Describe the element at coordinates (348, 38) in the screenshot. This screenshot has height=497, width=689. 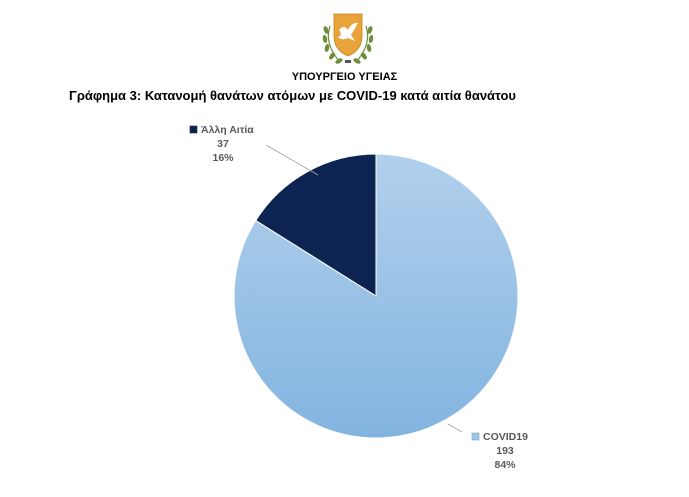
I see `coat-of-arms-icon` at that location.